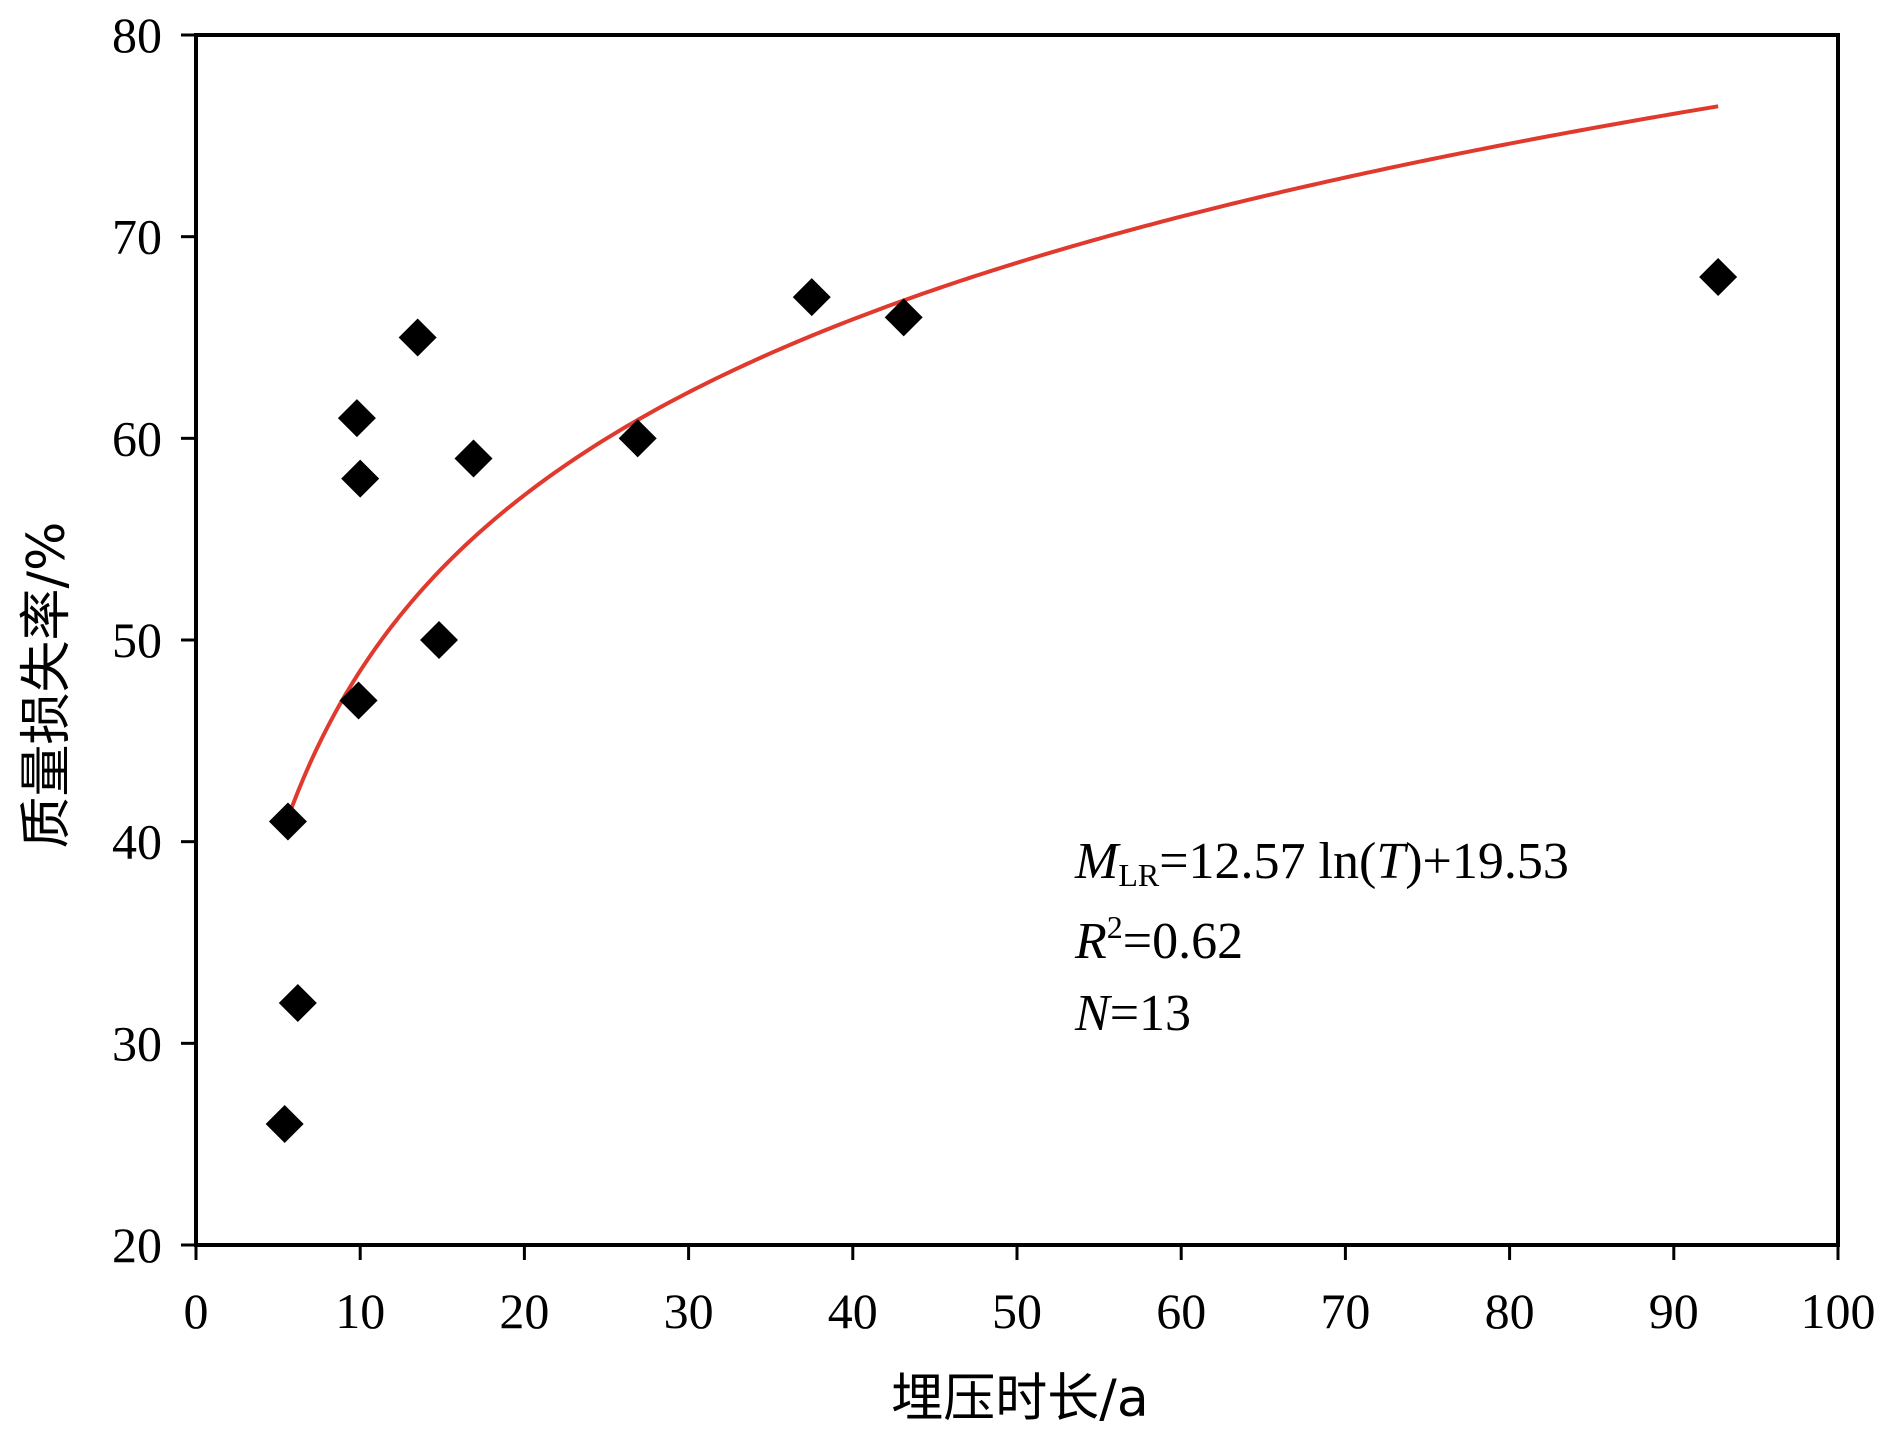 The image size is (1890, 1432). Describe the element at coordinates (1181, 1311) in the screenshot. I see `x-tick-label: 60` at that location.